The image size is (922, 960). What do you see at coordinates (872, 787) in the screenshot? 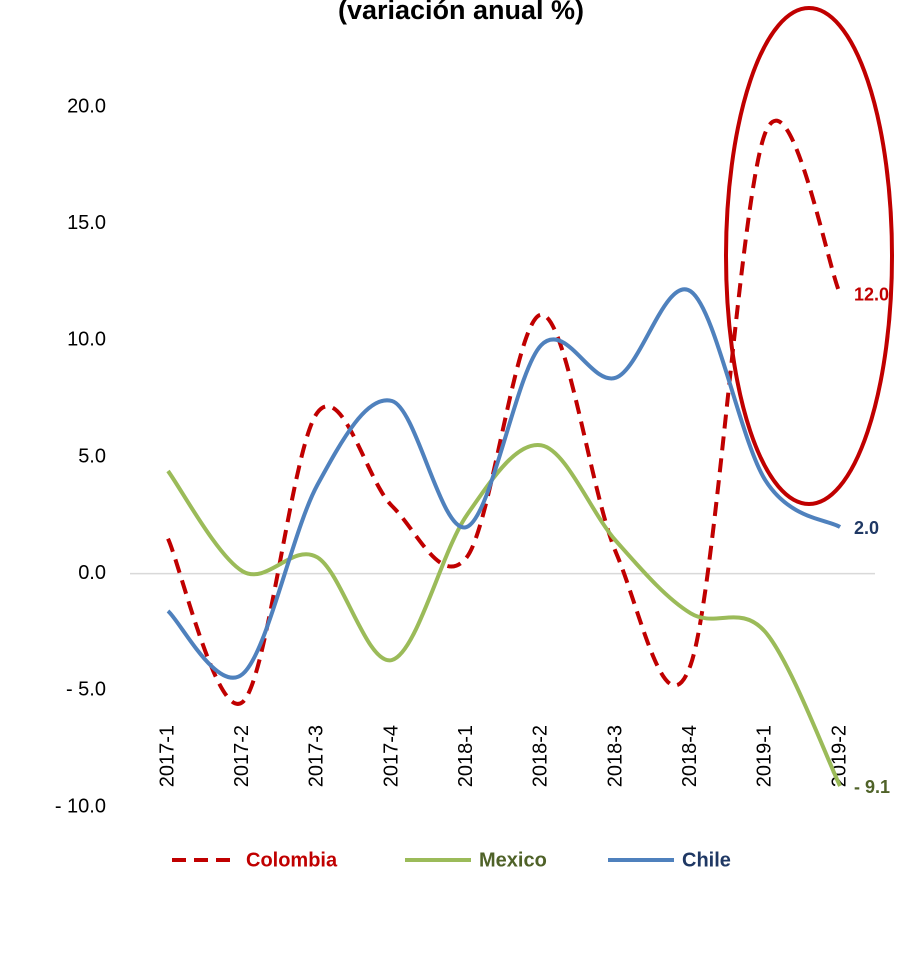
I see `data-label: - 9.1` at bounding box center [872, 787].